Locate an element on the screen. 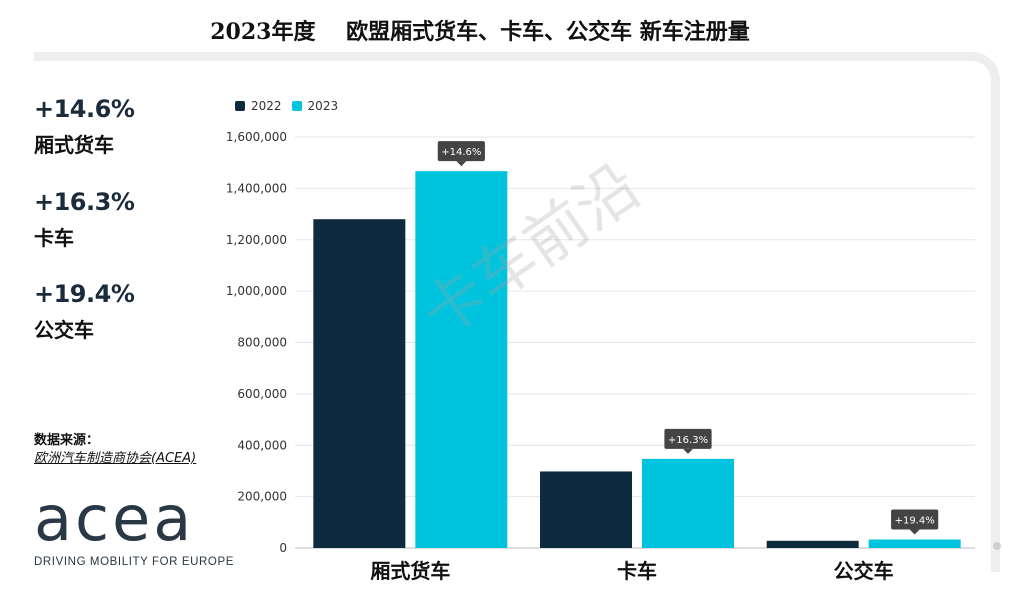  y-tick-label: 800,000 is located at coordinates (262, 343).